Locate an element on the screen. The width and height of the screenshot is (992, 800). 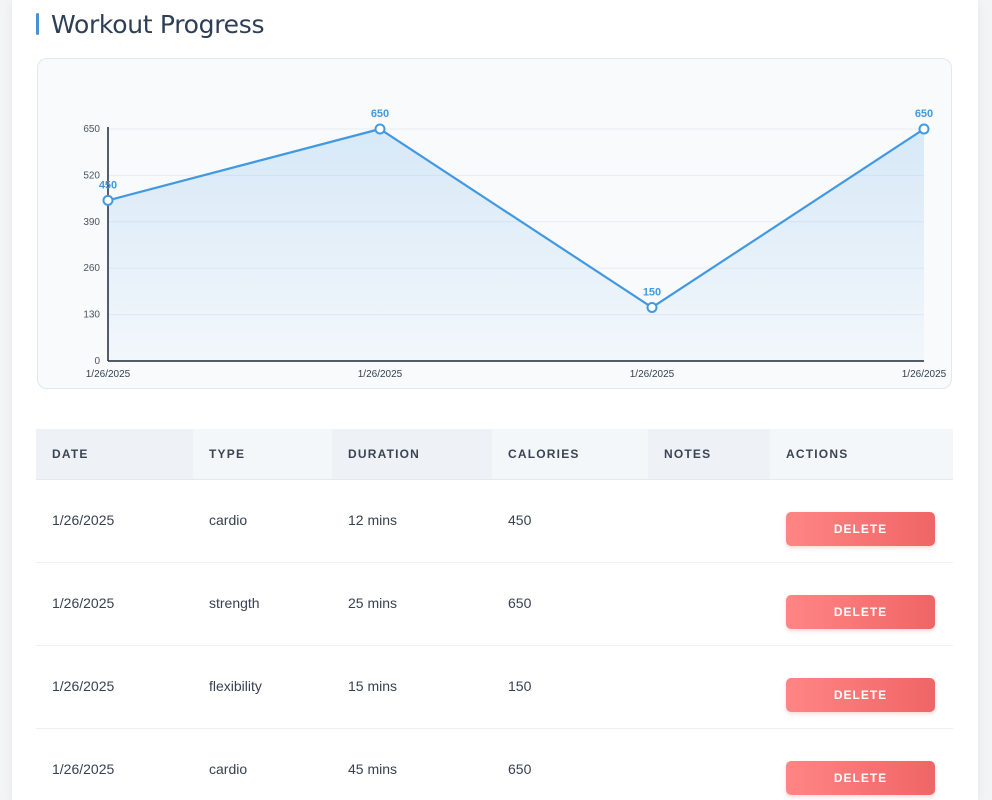
title-accent-bar is located at coordinates (37, 24).